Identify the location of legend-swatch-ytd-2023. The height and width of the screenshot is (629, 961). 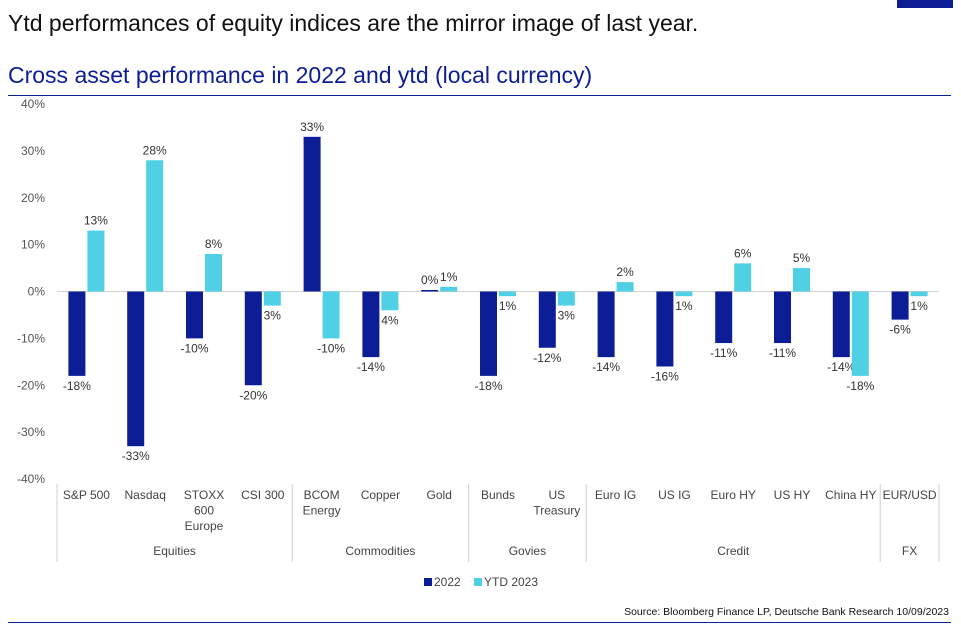
(478, 582).